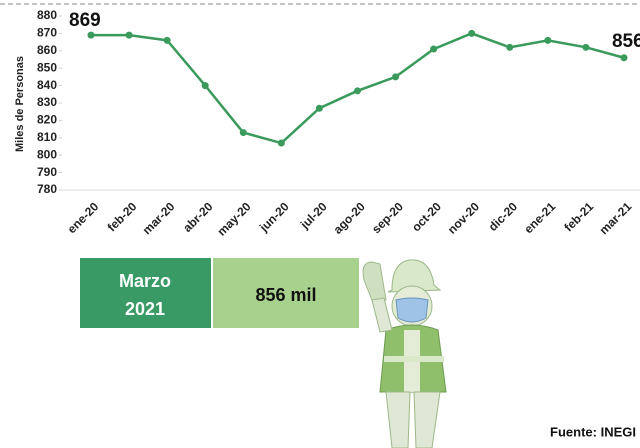 This screenshot has width=640, height=448. What do you see at coordinates (274, 217) in the screenshot?
I see `x-tick-label: jun-20` at bounding box center [274, 217].